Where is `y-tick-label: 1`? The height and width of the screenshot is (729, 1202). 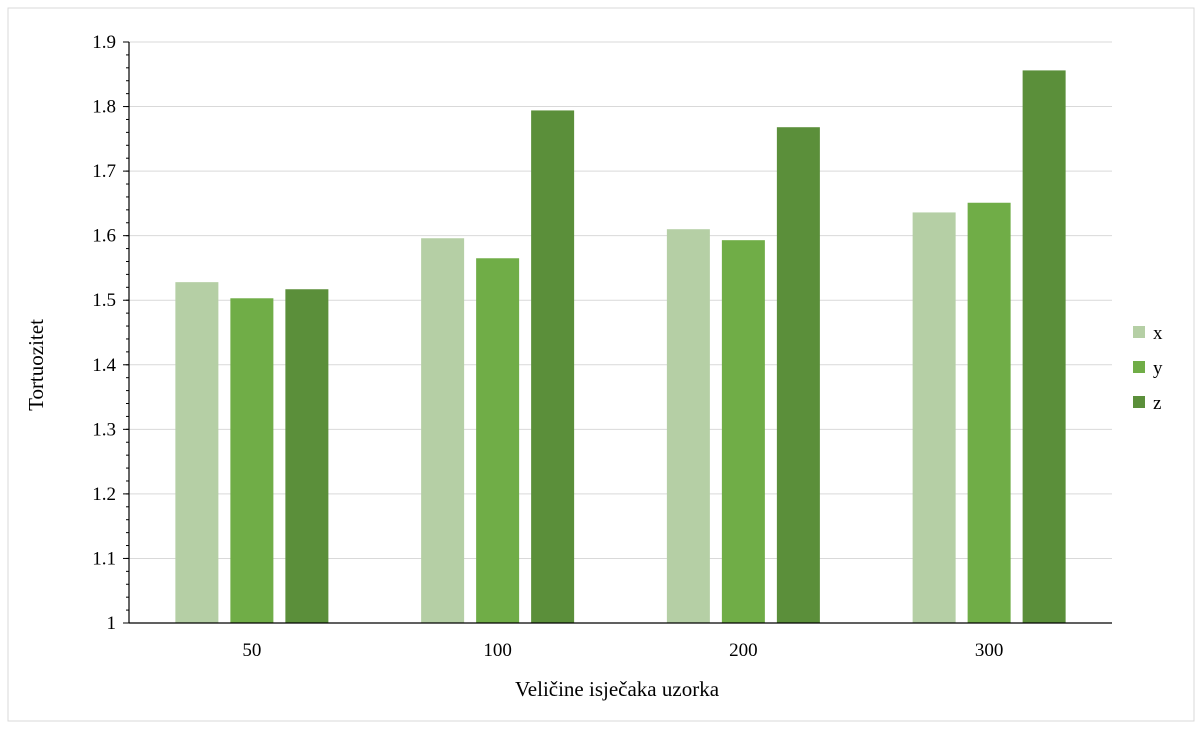
y-tick-label: 1 is located at coordinates (112, 623).